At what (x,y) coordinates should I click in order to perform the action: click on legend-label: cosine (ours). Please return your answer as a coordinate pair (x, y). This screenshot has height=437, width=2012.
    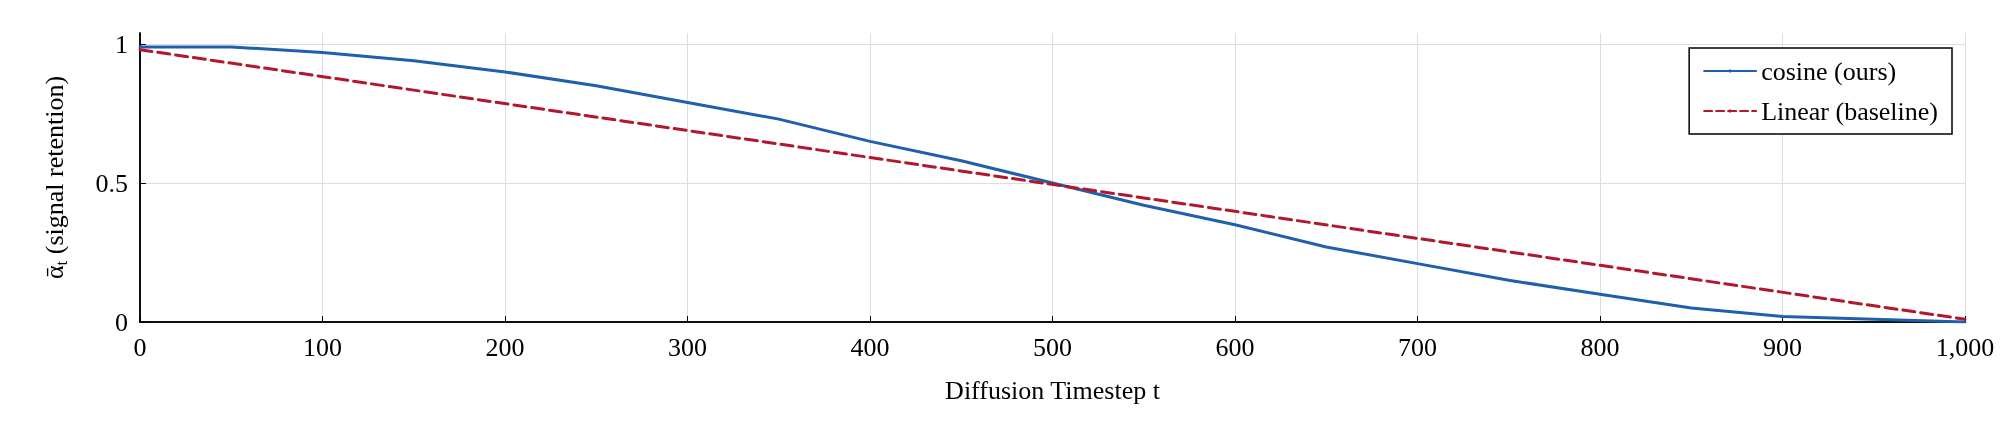
    Looking at the image, I should click on (1829, 71).